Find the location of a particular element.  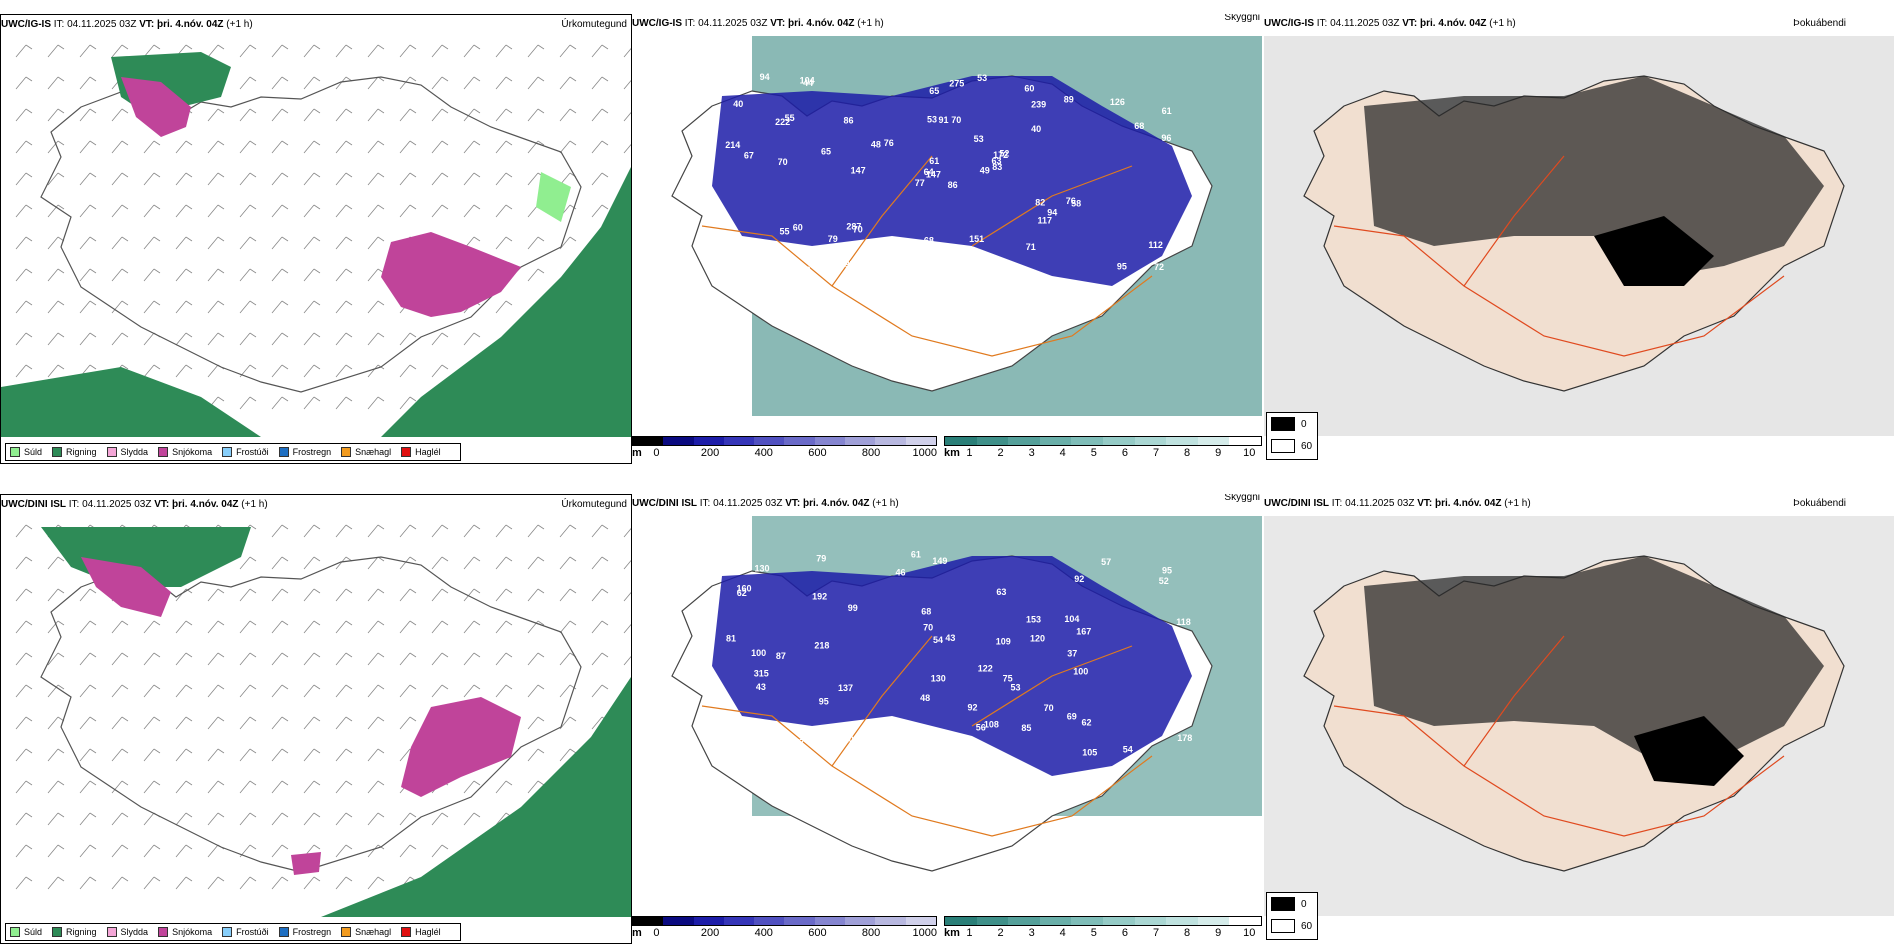

cloud-base-label: 137 is located at coordinates (845, 688).